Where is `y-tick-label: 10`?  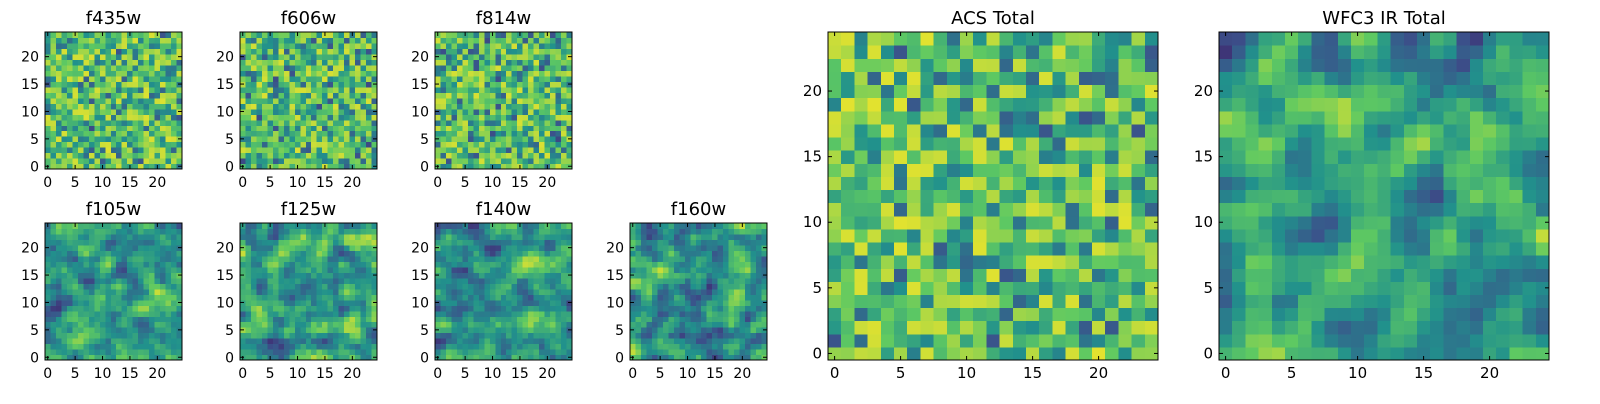
y-tick-label: 10 is located at coordinates (615, 303).